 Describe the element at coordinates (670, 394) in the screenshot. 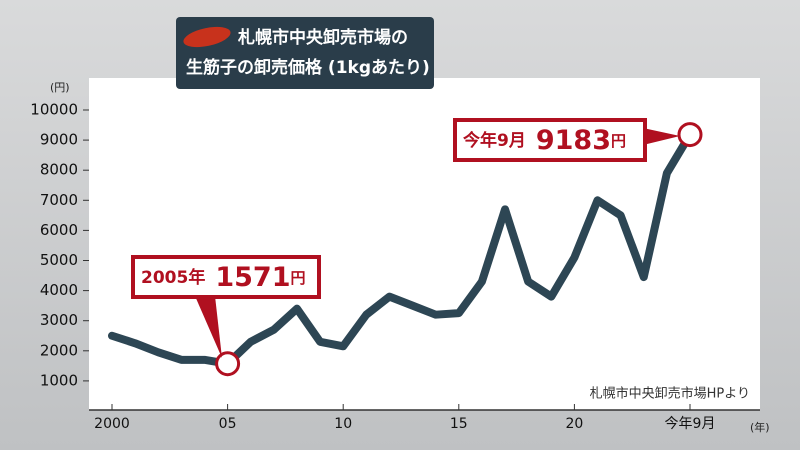

I see `source: 札幌市中央卸売市場HPより` at that location.